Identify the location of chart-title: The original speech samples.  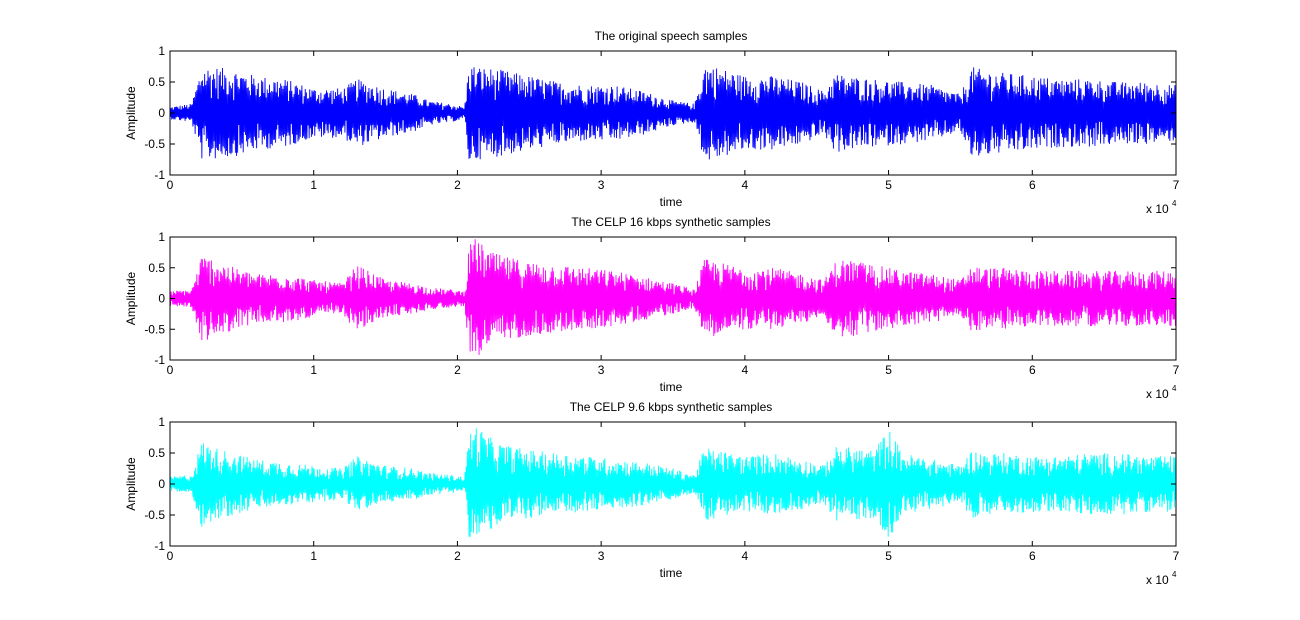
(671, 36).